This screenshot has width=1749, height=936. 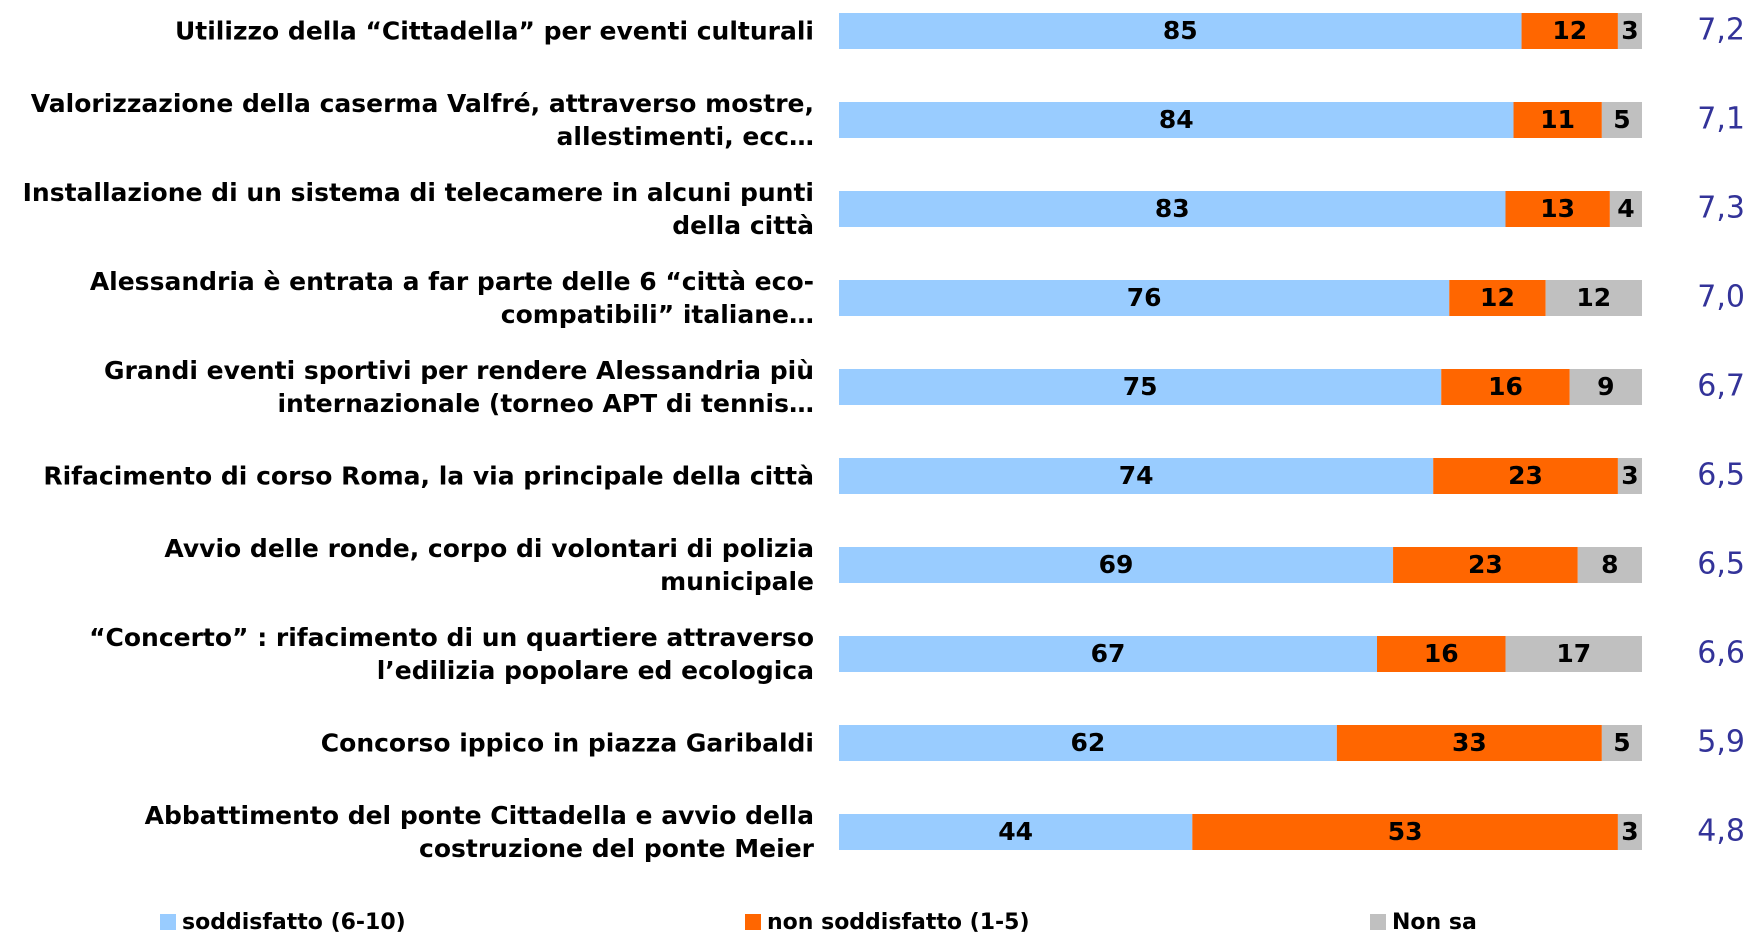 I want to click on legend-label: Non sa, so click(x=1434, y=922).